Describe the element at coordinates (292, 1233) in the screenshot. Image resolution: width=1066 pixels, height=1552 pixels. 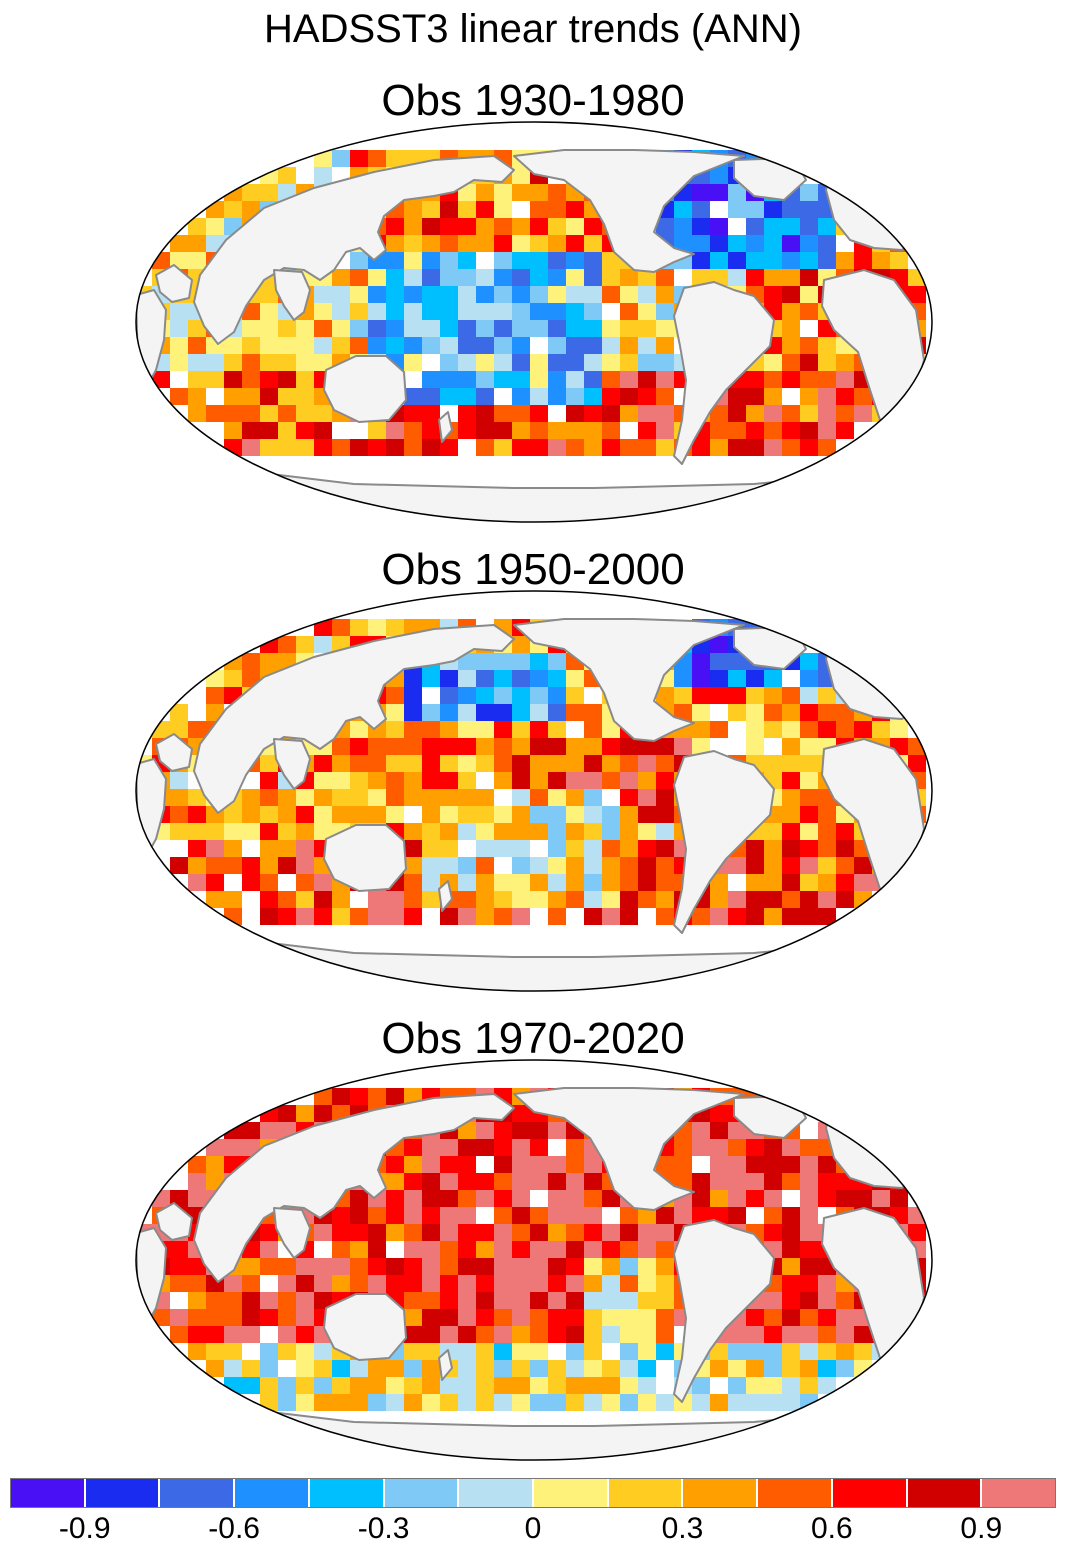
I see `landmass-seasia` at that location.